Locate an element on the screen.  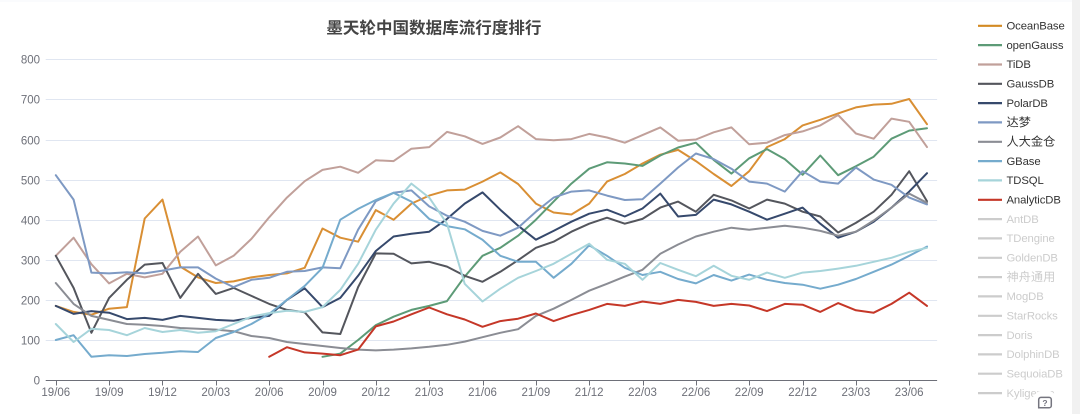
svg-text: 21/06 is located at coordinates (482, 393).